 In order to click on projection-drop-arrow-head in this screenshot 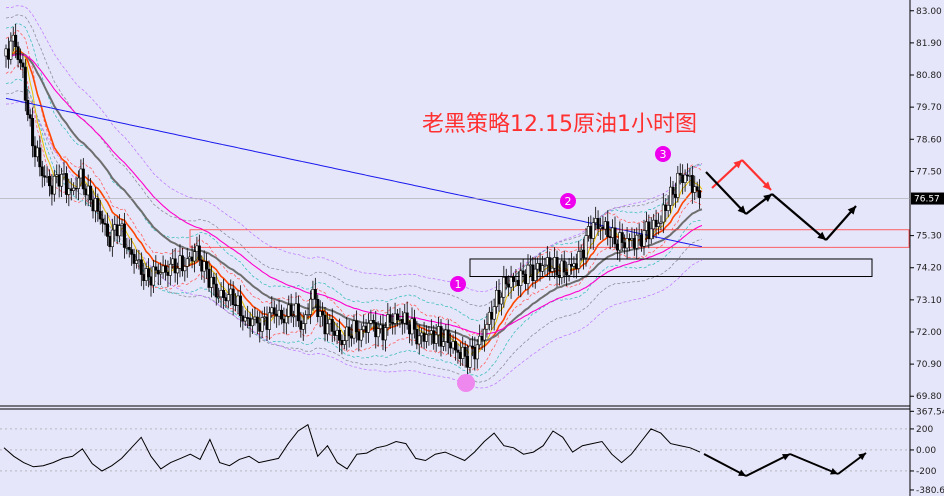, I will do `click(741, 209)`.